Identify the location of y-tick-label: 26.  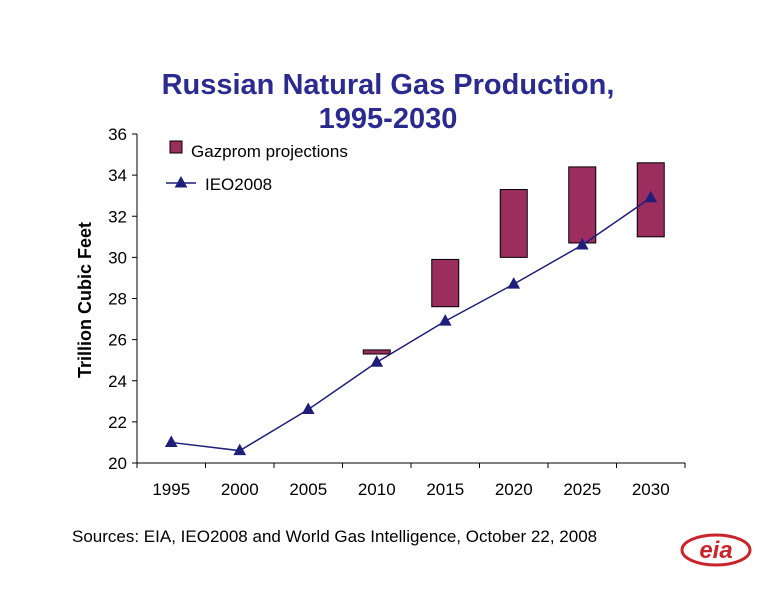
(117, 340).